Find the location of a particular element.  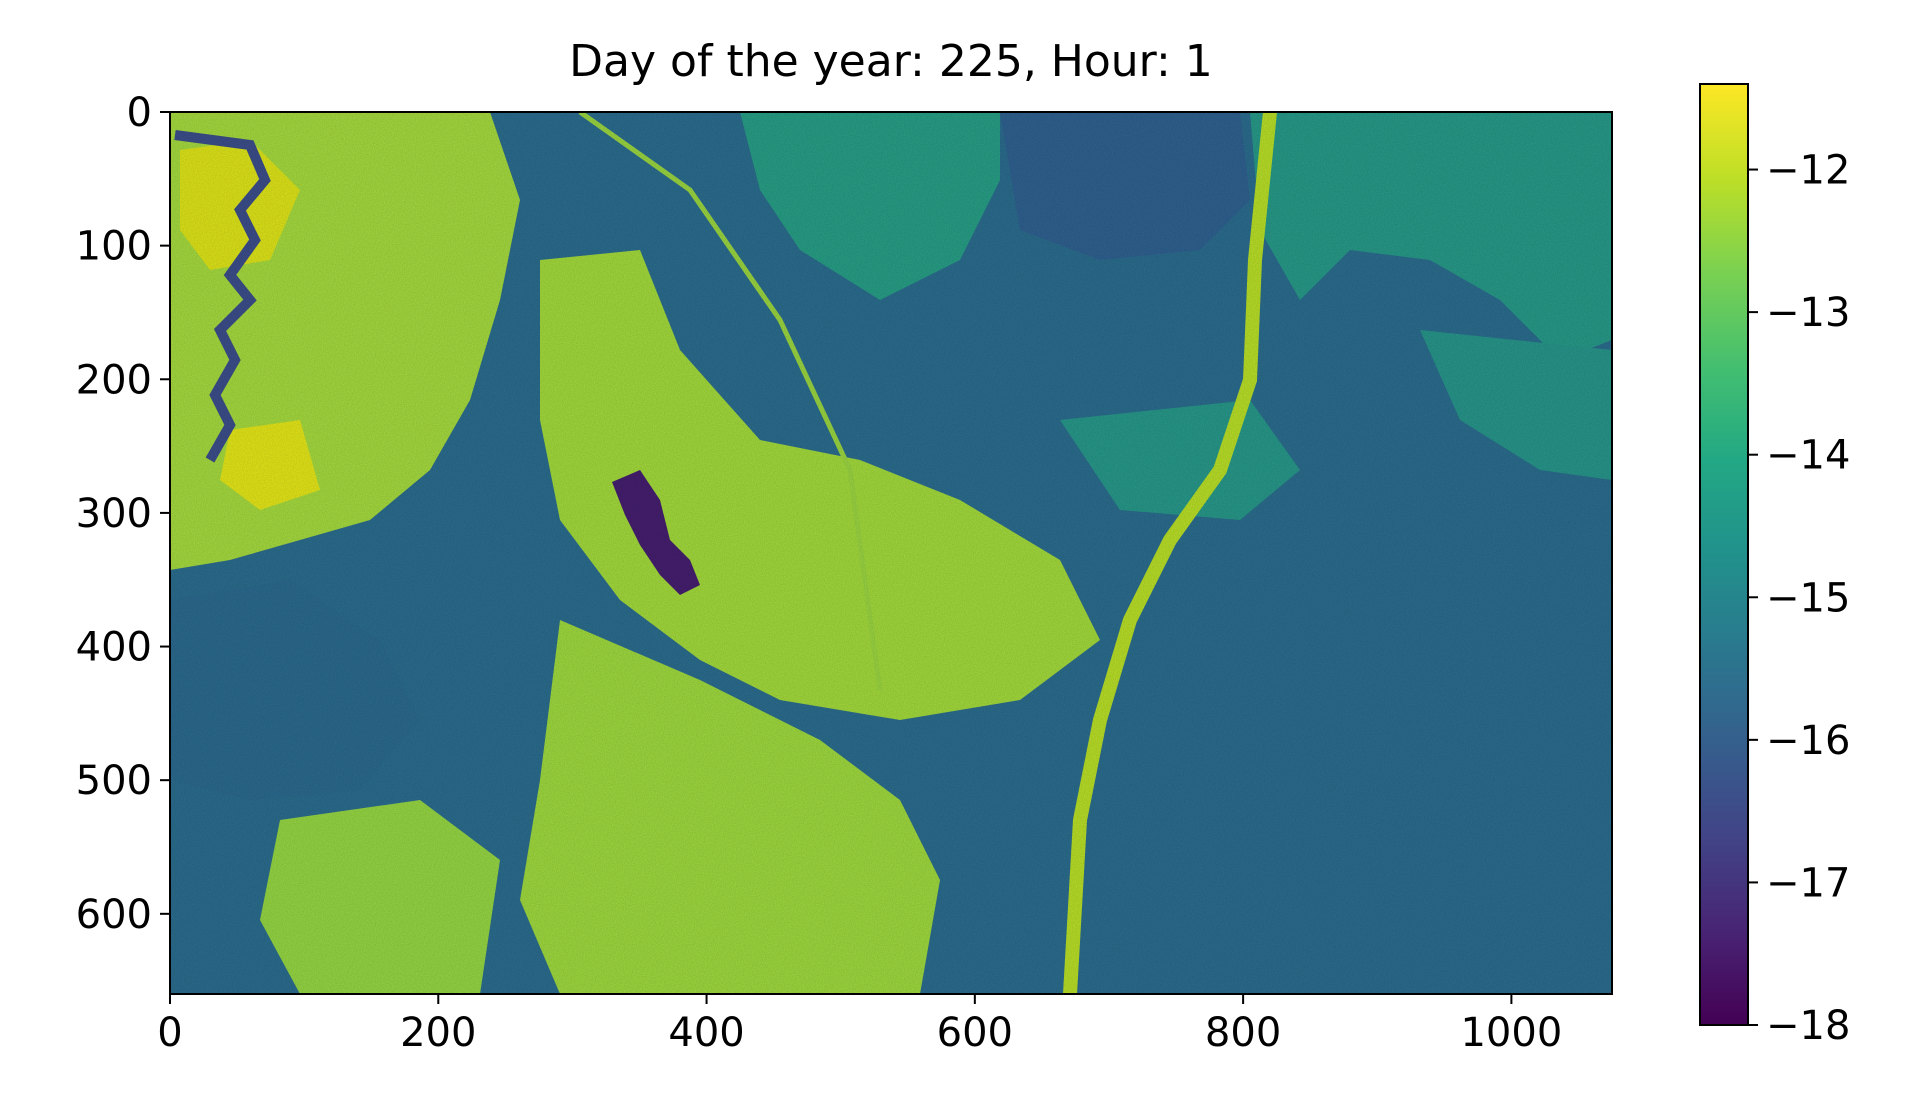

colorbar-tick-label: −16 is located at coordinates (1808, 741).